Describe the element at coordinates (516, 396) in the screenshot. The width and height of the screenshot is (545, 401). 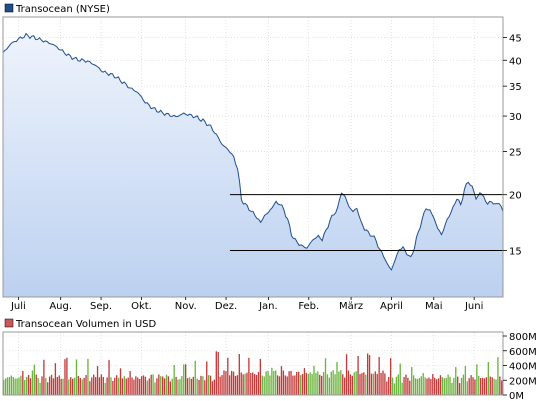
I see `volume-y-tick-label: 0M` at that location.